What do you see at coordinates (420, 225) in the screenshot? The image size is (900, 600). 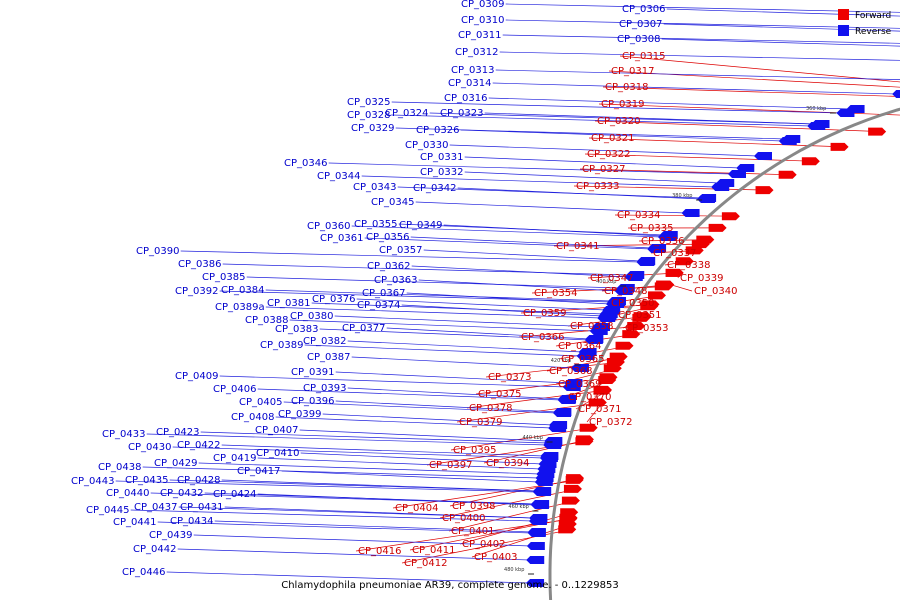 I see `reverse-gene-label: CP_0349` at bounding box center [420, 225].